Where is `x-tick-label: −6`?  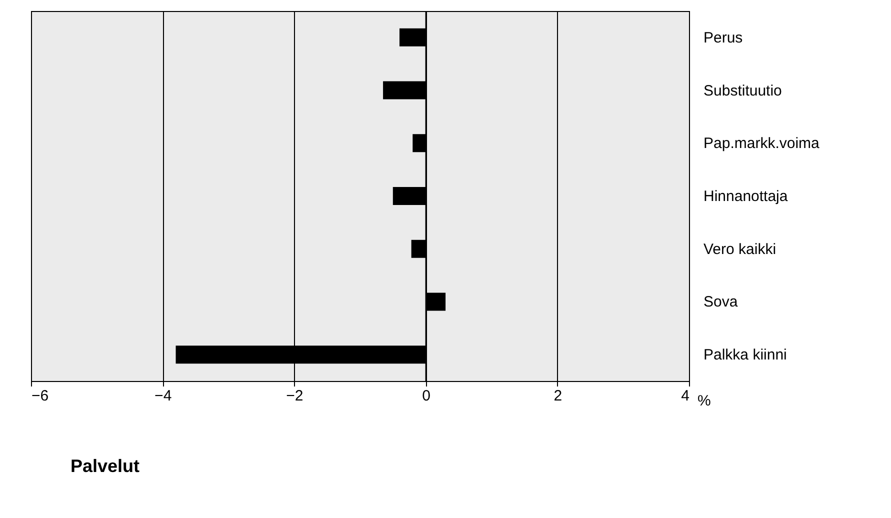 x-tick-label: −6 is located at coordinates (40, 396).